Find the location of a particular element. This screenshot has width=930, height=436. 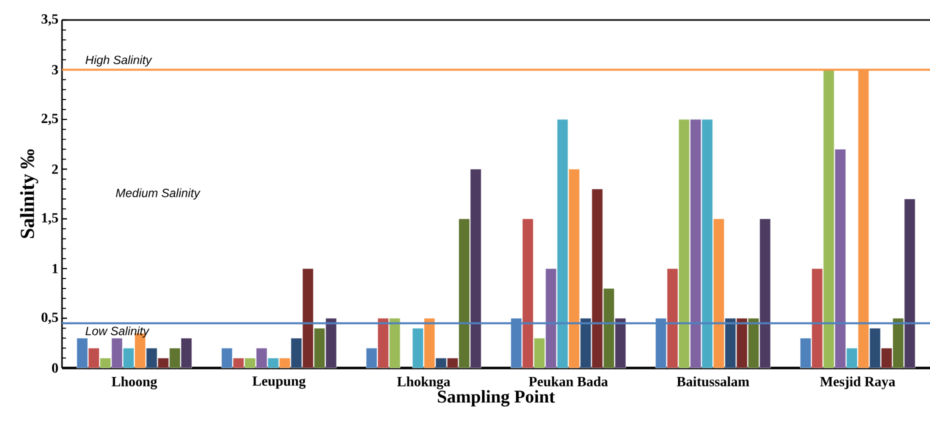

ref-line-label: Low Salinity is located at coordinates (118, 332).